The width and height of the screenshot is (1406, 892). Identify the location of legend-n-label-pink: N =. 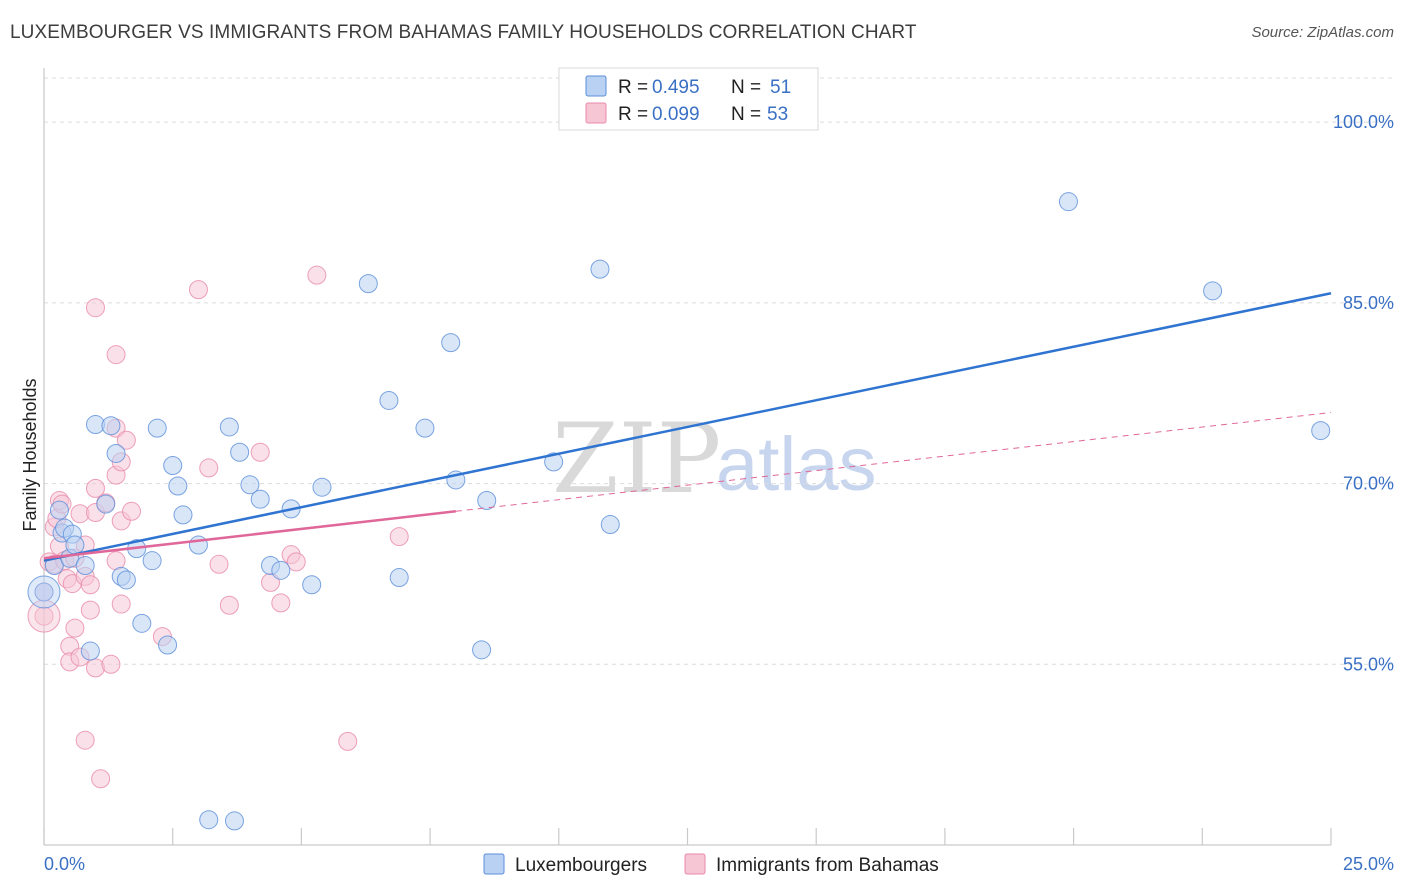
(746, 114).